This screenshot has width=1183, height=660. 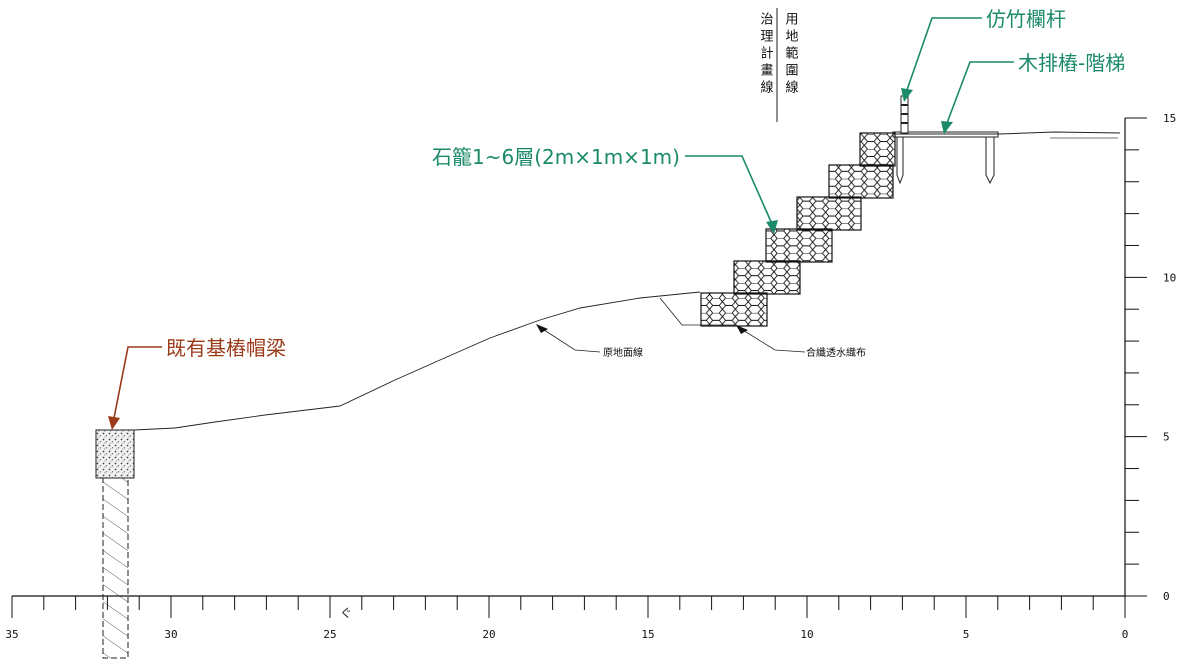 What do you see at coordinates (556, 157) in the screenshot?
I see `gabion-callout: 石籠1~6層(2m×1m×1m)` at bounding box center [556, 157].